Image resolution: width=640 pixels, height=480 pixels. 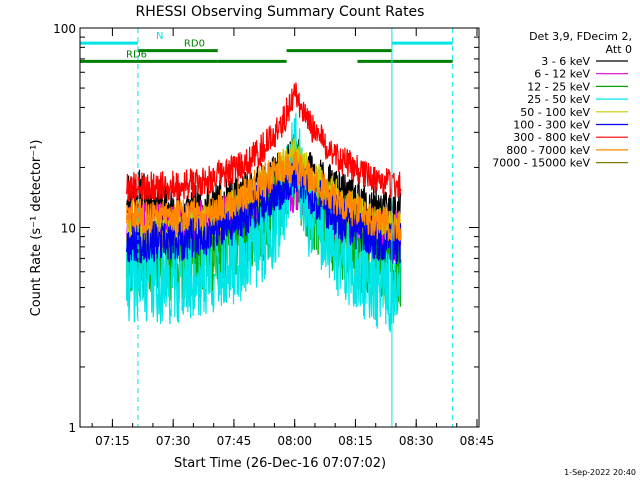 What do you see at coordinates (477, 441) in the screenshot?
I see `x-tick-label-6: 08:45` at bounding box center [477, 441].